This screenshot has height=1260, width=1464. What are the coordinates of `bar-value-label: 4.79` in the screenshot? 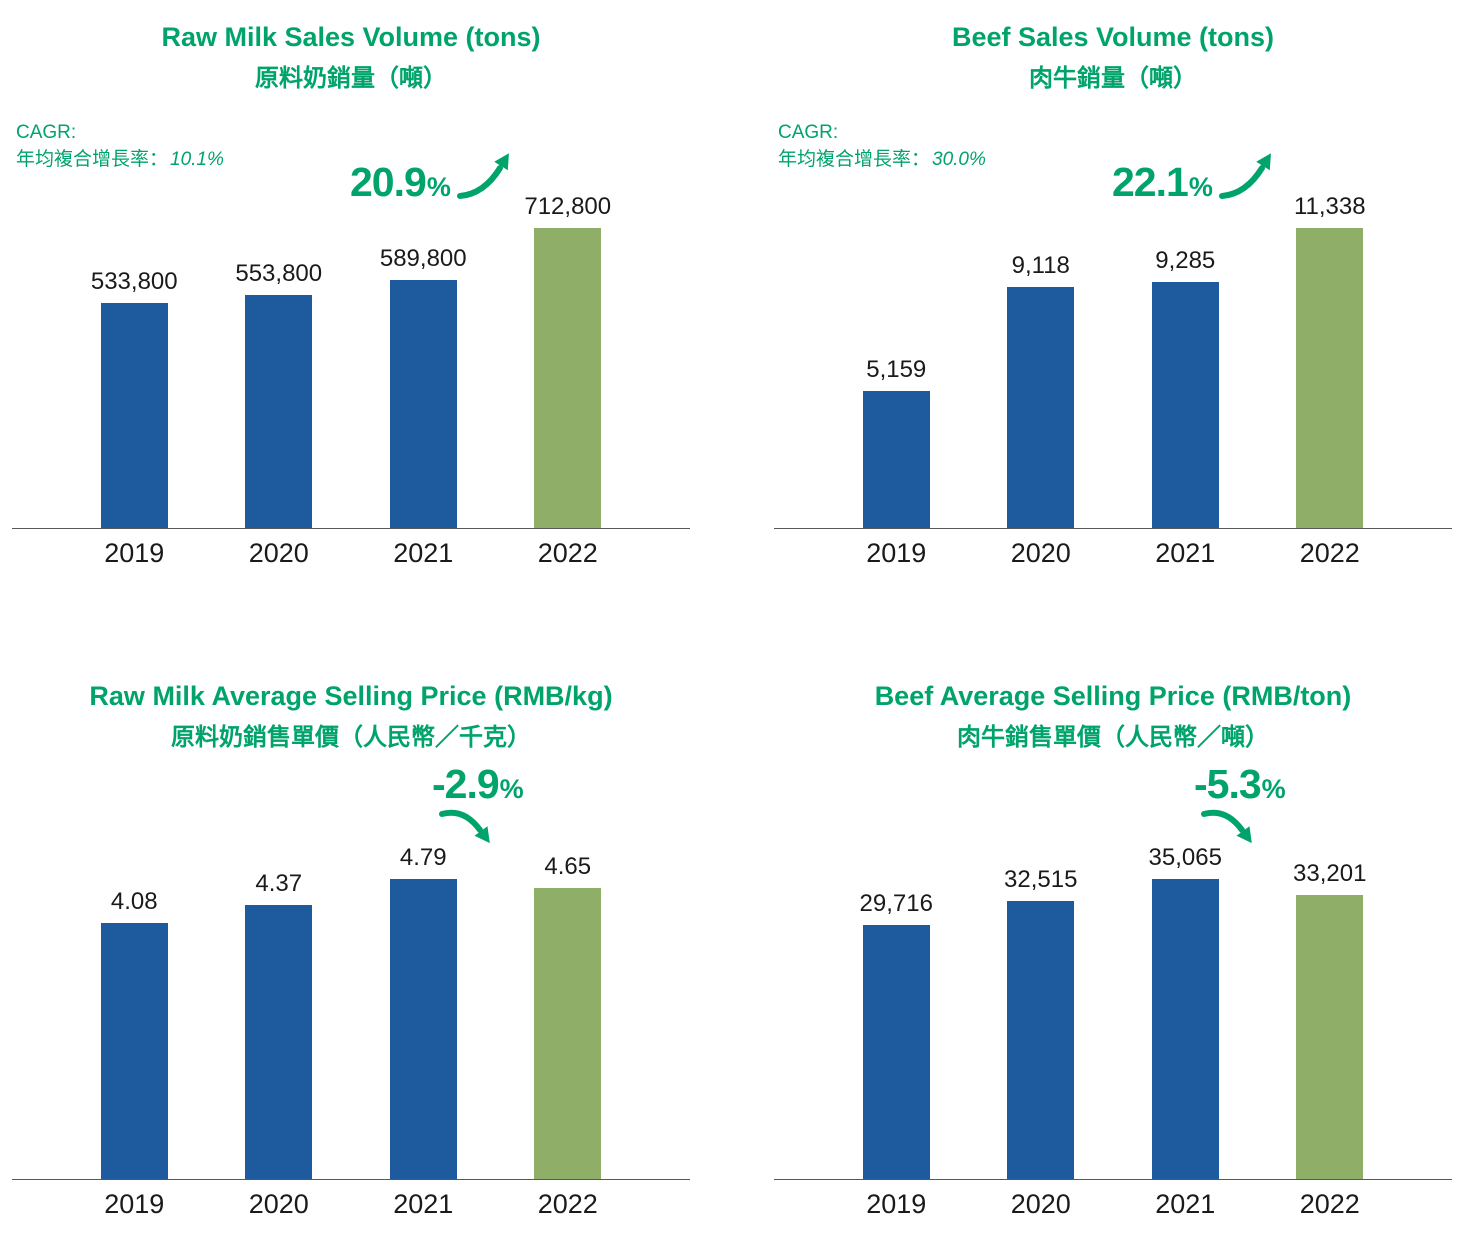 It's located at (423, 858).